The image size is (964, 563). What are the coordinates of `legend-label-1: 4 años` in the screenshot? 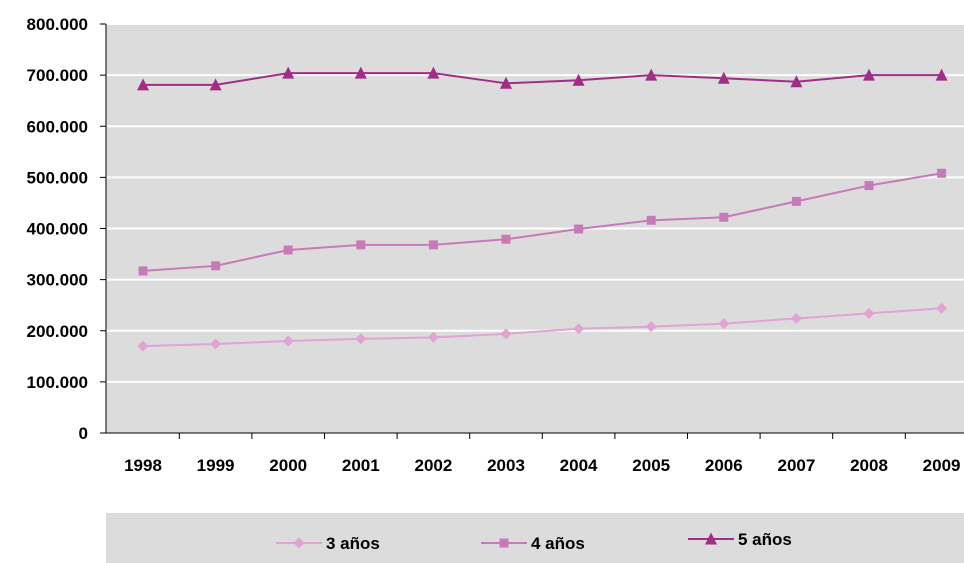 It's located at (558, 543).